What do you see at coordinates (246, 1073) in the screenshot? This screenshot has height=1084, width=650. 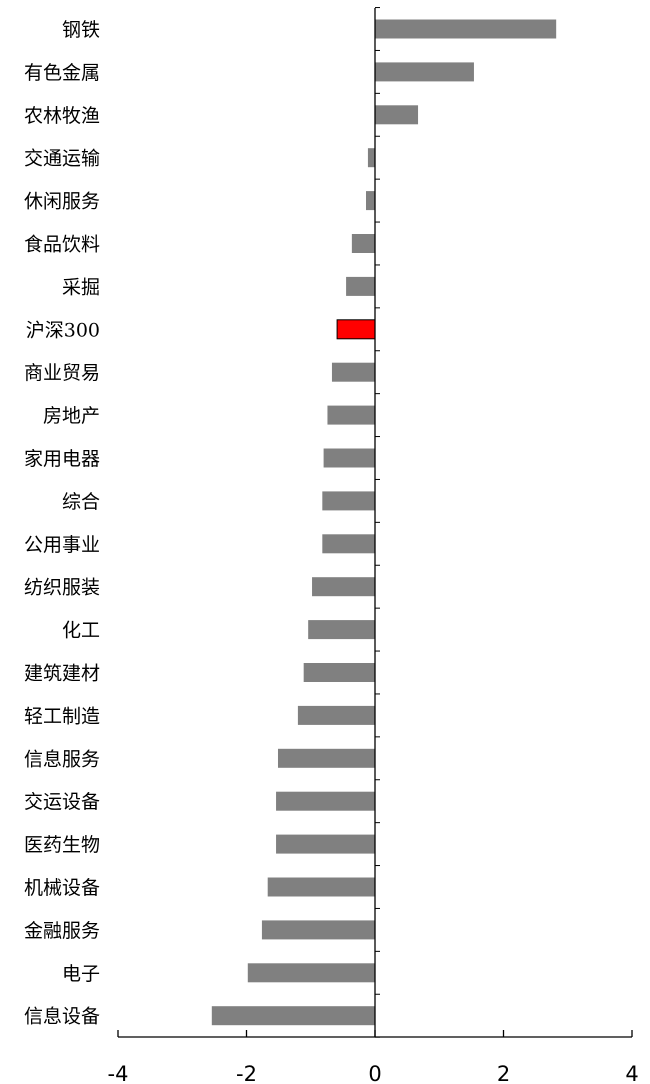 I see `x-tick-label: -2` at bounding box center [246, 1073].